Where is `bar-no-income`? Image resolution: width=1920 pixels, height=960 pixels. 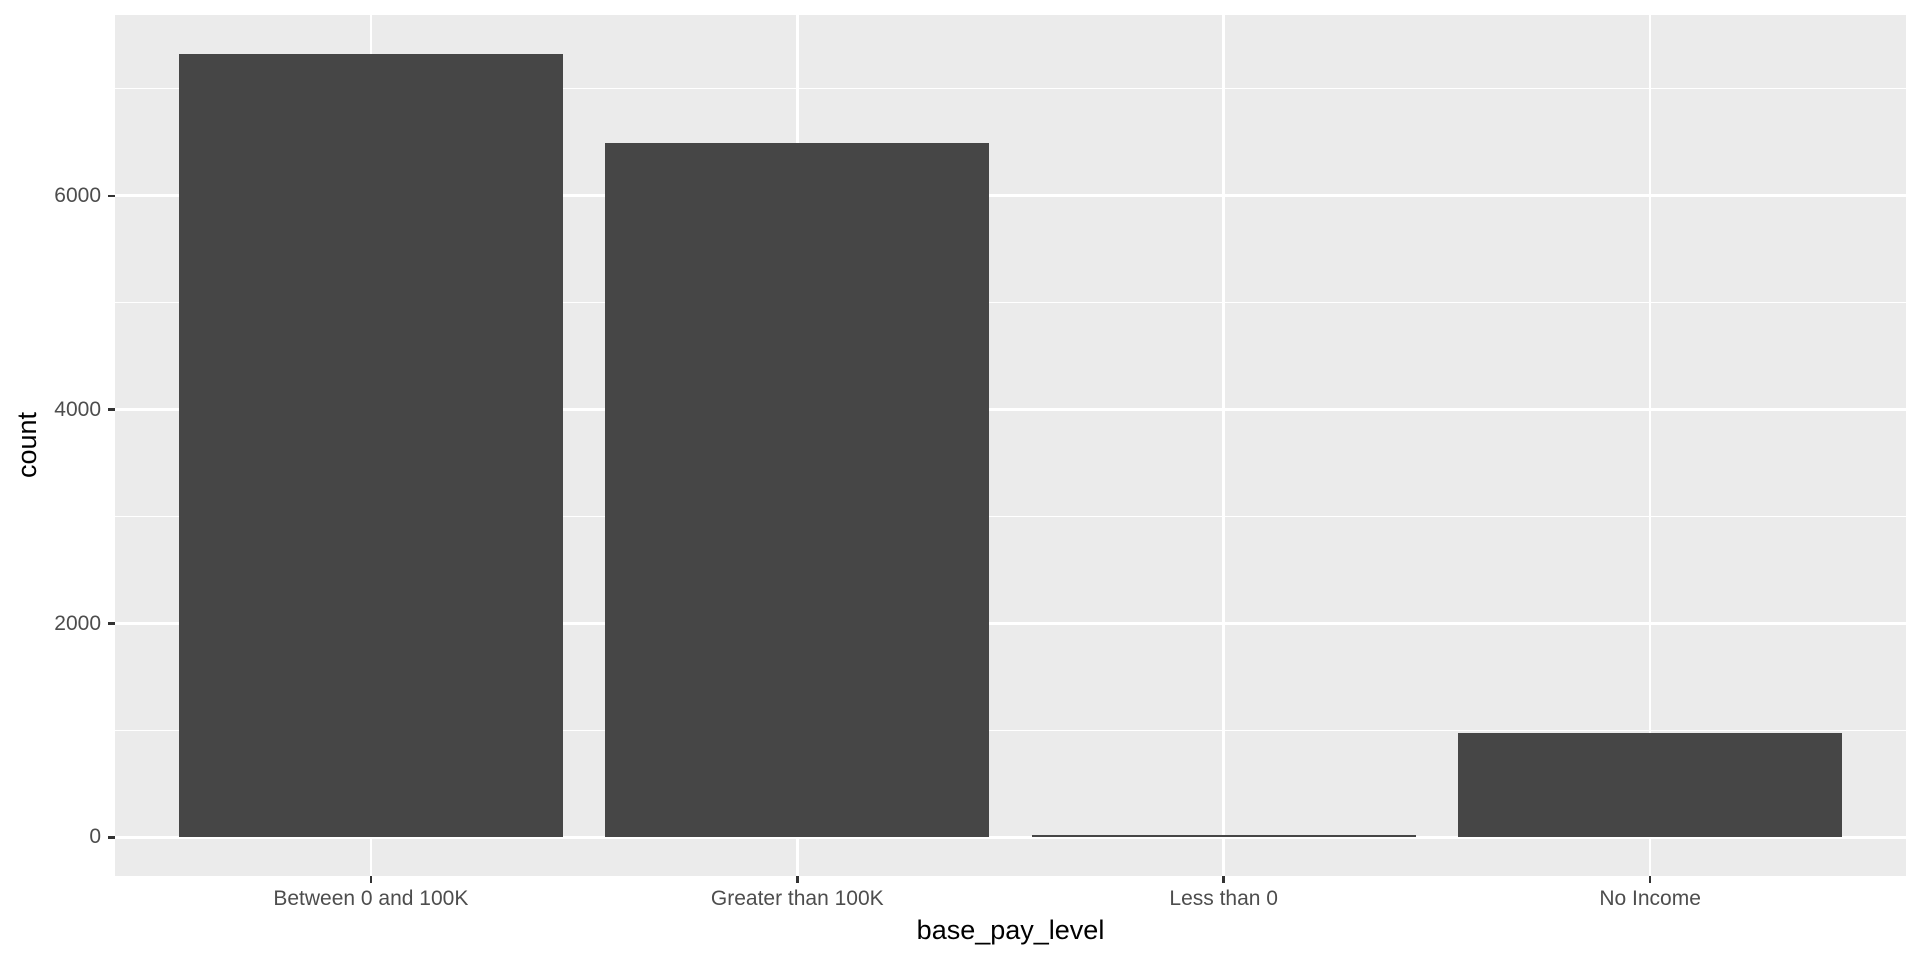 bar-no-income is located at coordinates (1650, 785).